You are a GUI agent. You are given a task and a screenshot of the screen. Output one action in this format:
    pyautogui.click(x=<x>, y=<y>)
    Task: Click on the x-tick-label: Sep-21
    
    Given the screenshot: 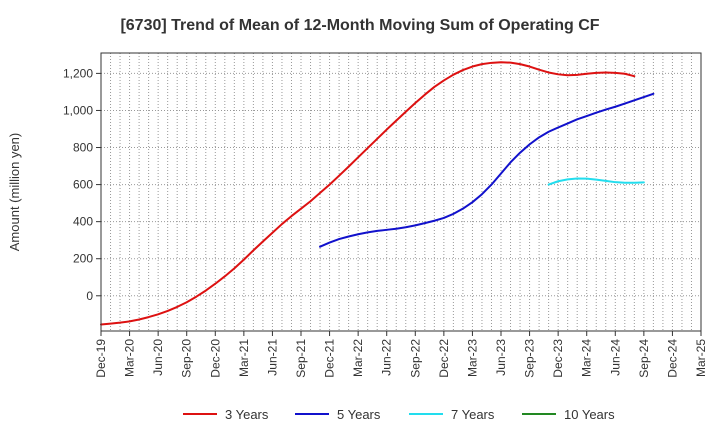 What is the action you would take?
    pyautogui.click(x=301, y=358)
    